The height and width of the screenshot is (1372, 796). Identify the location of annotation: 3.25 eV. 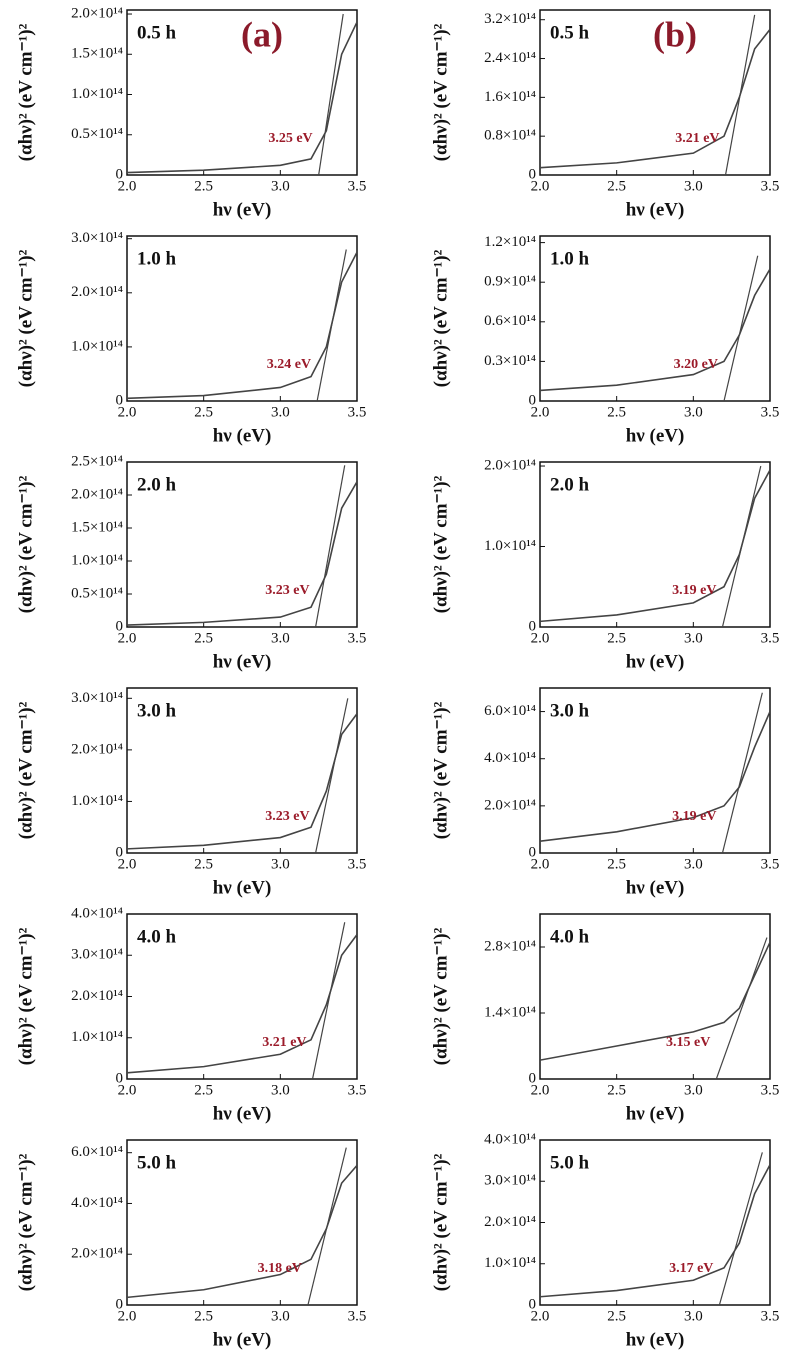
(290, 138).